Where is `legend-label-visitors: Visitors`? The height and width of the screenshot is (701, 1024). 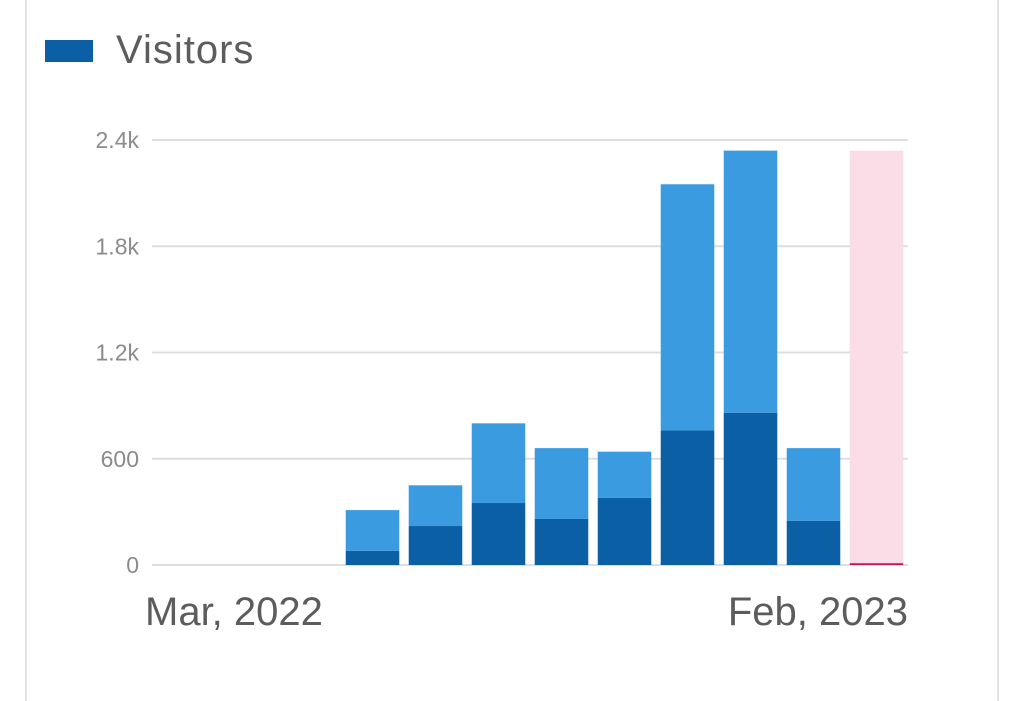
legend-label-visitors: Visitors is located at coordinates (185, 50).